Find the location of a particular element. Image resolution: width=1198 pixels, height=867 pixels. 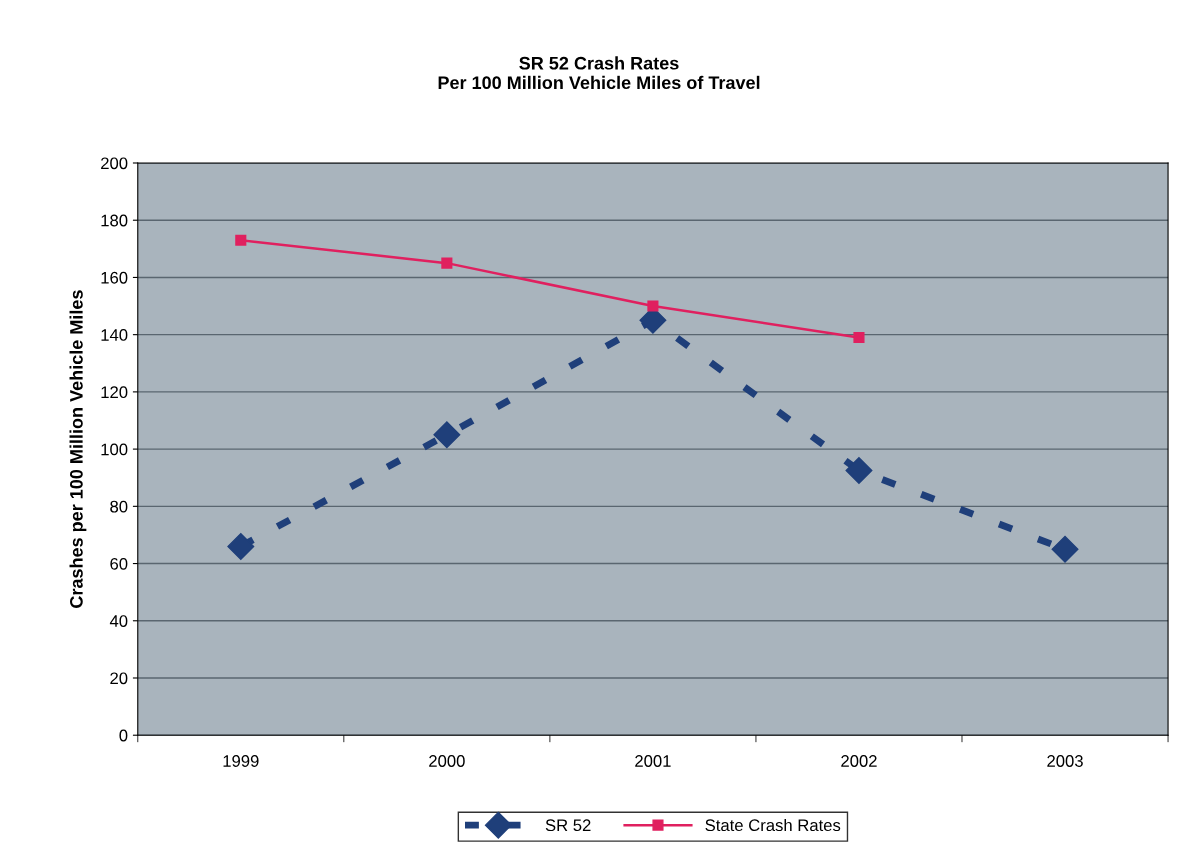

x-tick-label: 2001 is located at coordinates (653, 761).